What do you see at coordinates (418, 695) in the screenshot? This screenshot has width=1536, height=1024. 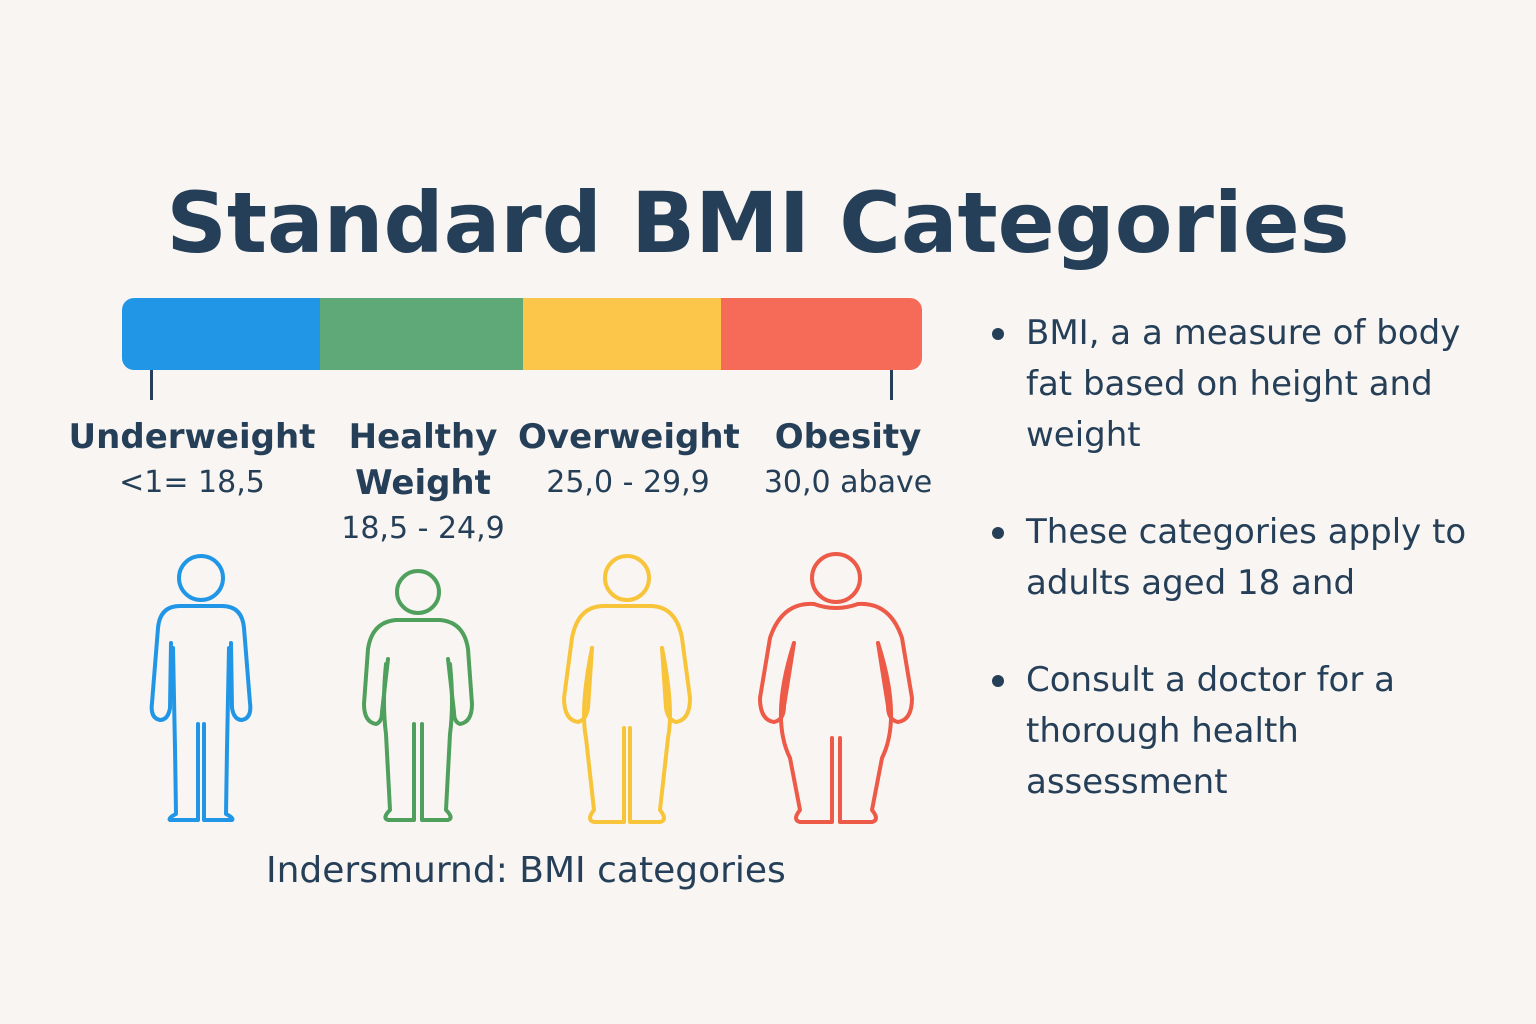 I see `person-healthy-icon` at bounding box center [418, 695].